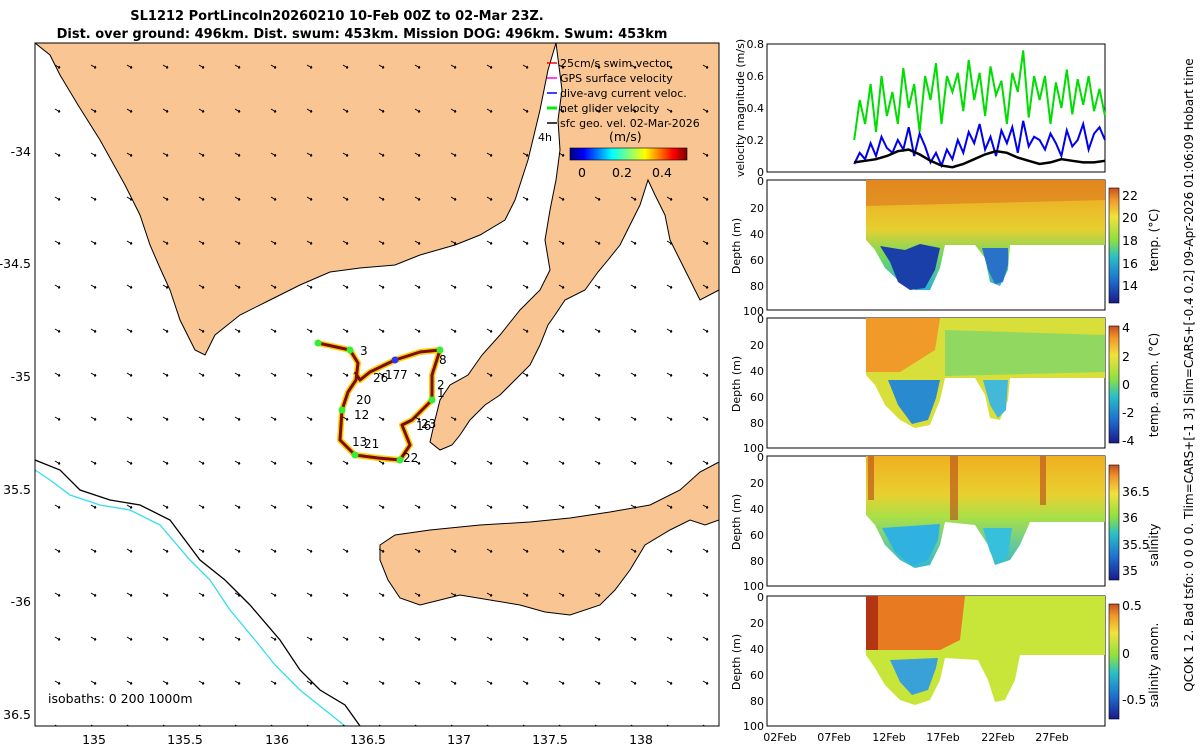 The image size is (1200, 750). I want to click on temp-ytick-40: 40, so click(757, 234).